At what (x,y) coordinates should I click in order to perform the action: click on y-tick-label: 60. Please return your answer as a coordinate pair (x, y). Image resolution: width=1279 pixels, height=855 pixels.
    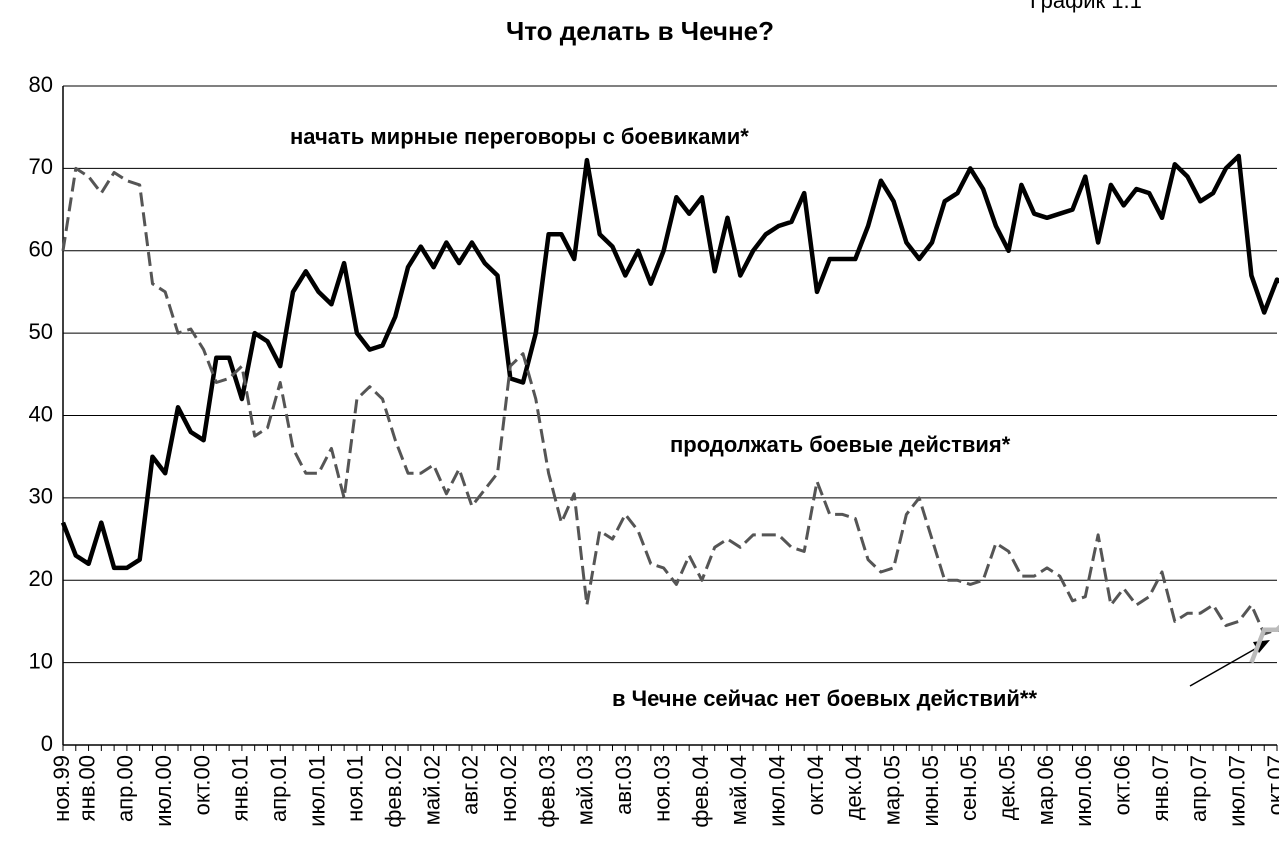
    Looking at the image, I should click on (41, 249).